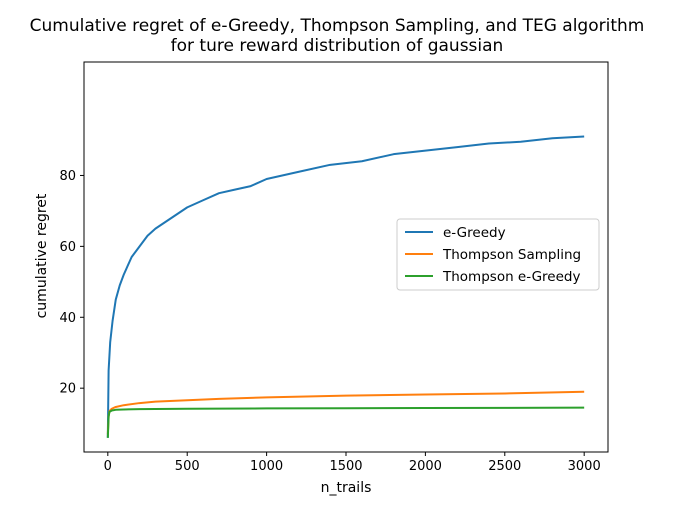 This screenshot has height=505, width=674. I want to click on legend-box, so click(498, 254).